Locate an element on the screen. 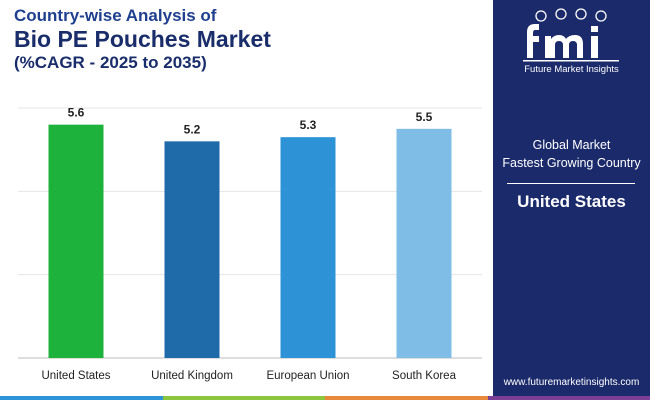 The image size is (650, 400). fastest-growing-label: Fastest Growing Country is located at coordinates (571, 163).